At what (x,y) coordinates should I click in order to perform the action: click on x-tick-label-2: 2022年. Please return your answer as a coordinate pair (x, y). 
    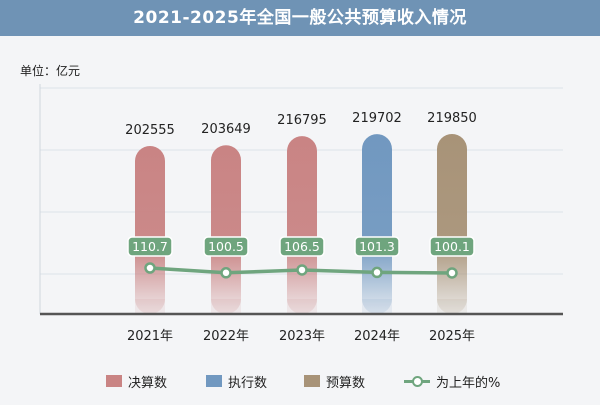
    Looking at the image, I should click on (226, 336).